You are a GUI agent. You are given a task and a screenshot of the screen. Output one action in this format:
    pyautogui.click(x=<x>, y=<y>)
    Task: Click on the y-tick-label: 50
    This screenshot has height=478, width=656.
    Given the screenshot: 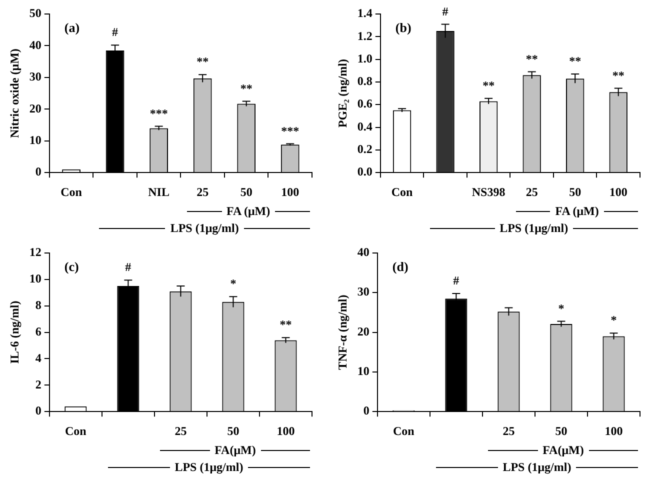 What is the action you would take?
    pyautogui.click(x=35, y=13)
    